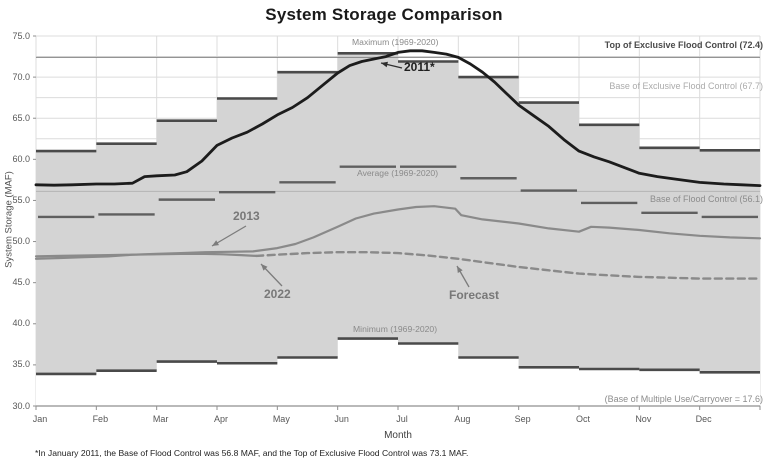 The height and width of the screenshot is (466, 768). Describe the element at coordinates (398, 173) in the screenshot. I see `average-band-label: Average (1969-2020)` at that location.